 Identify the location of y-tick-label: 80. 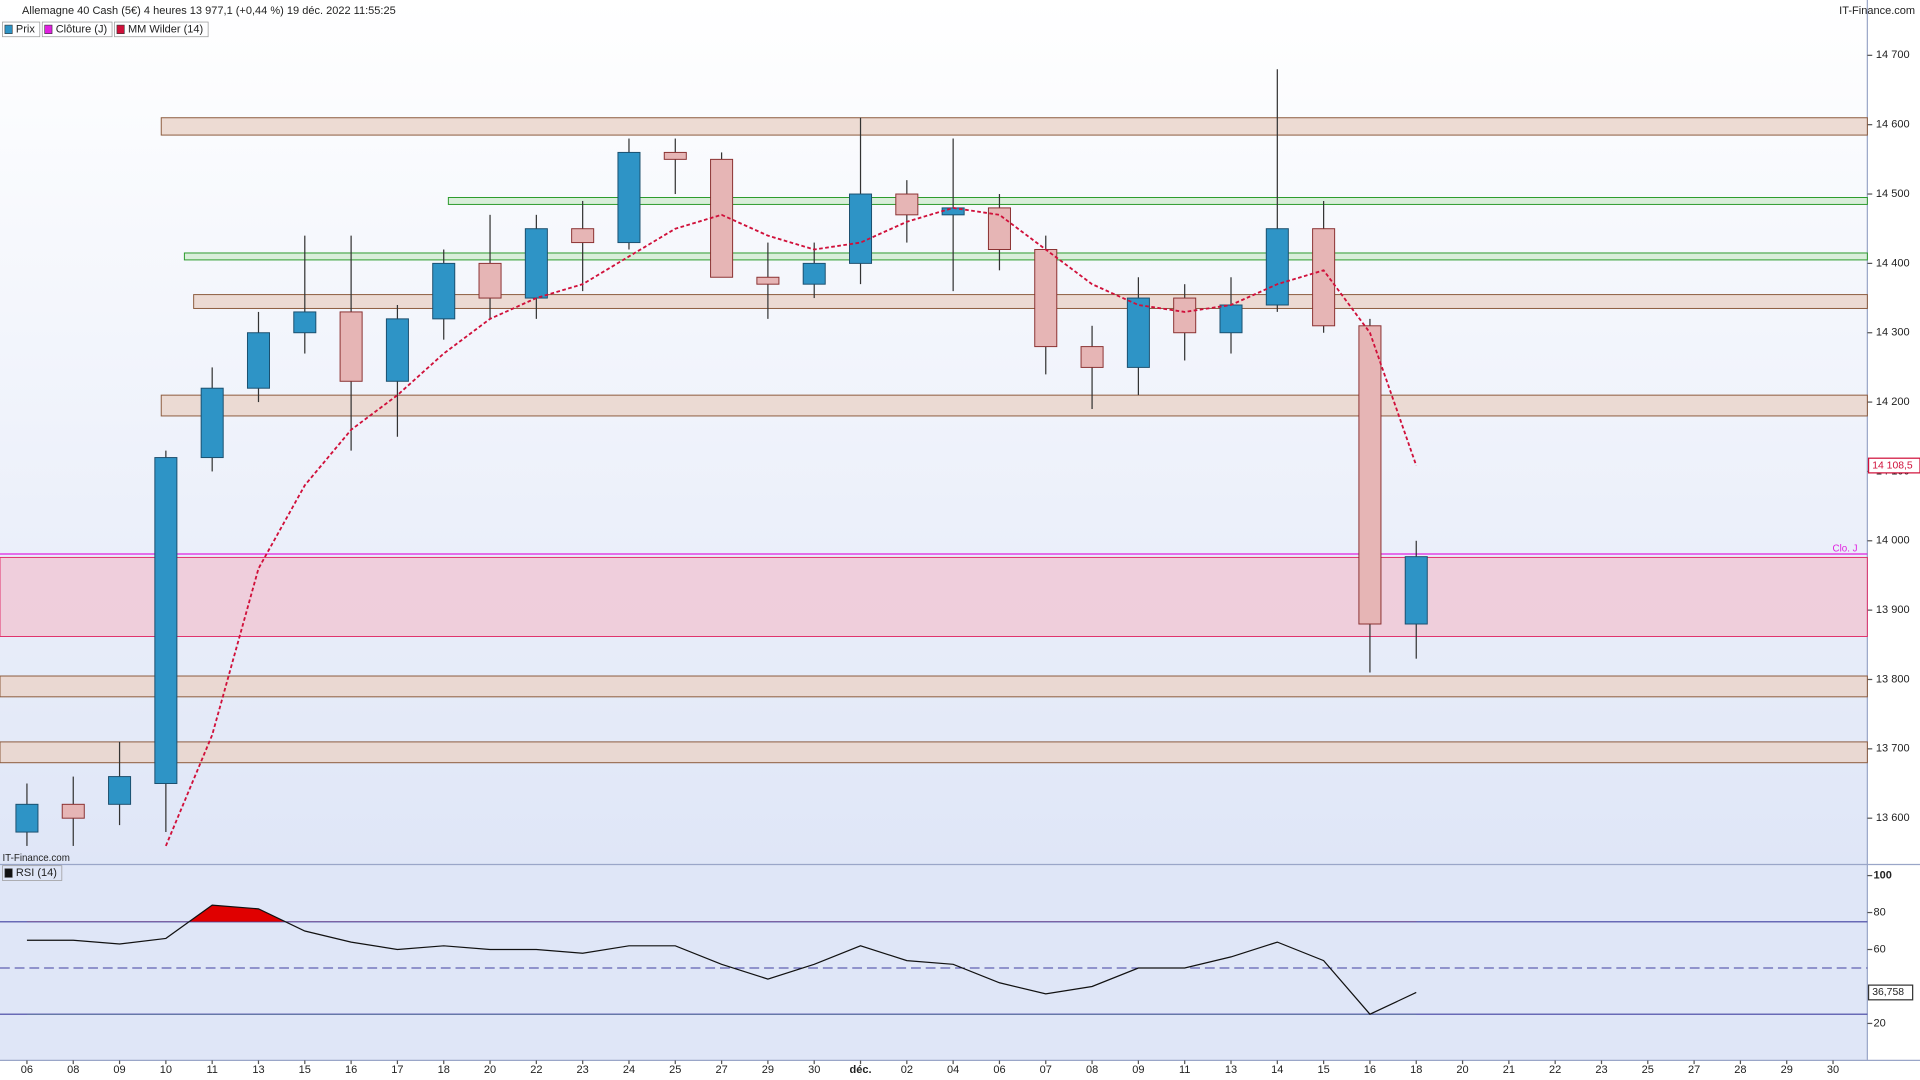
(1879, 912).